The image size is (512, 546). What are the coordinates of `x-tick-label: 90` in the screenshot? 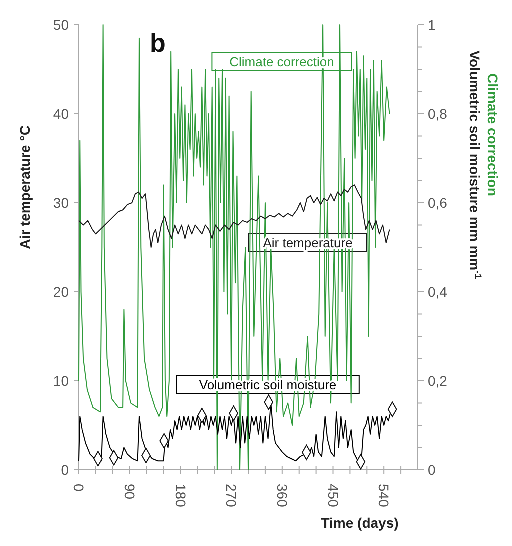 It's located at (130, 492).